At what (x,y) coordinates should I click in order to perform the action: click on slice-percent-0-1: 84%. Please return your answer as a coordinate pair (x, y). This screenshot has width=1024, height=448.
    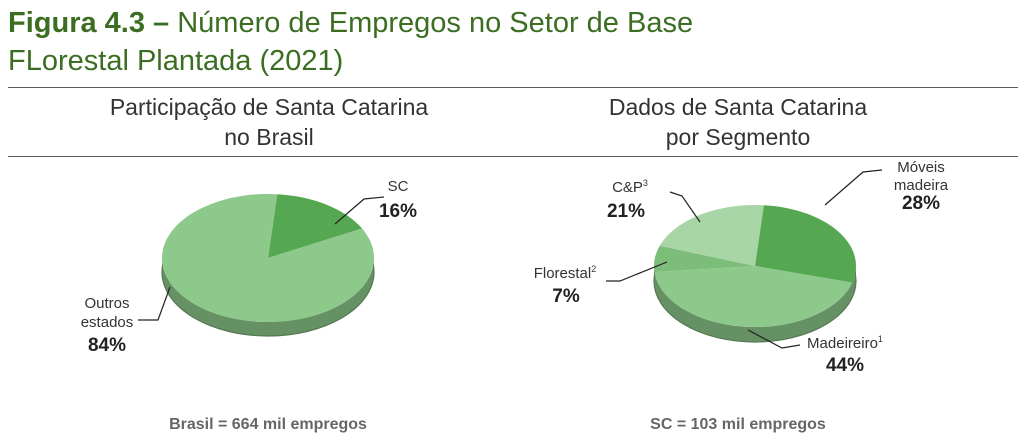
    Looking at the image, I should click on (107, 345).